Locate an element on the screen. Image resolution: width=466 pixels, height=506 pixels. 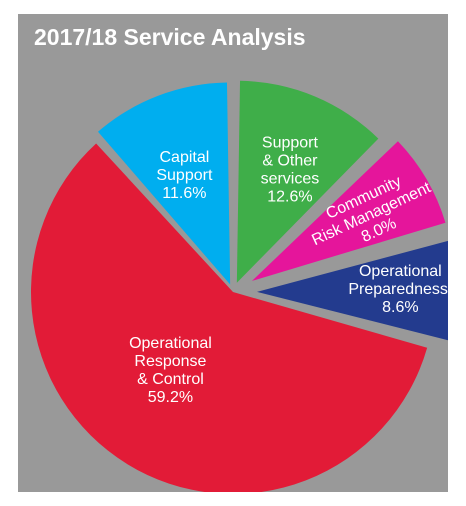
slice-name-label: Capital is located at coordinates (184, 157).